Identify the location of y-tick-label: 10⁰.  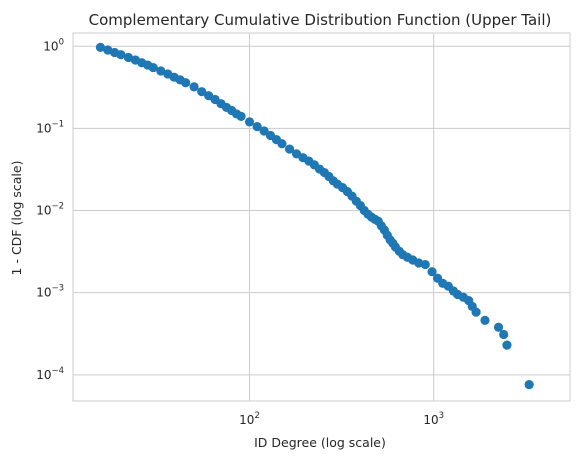
(53, 45).